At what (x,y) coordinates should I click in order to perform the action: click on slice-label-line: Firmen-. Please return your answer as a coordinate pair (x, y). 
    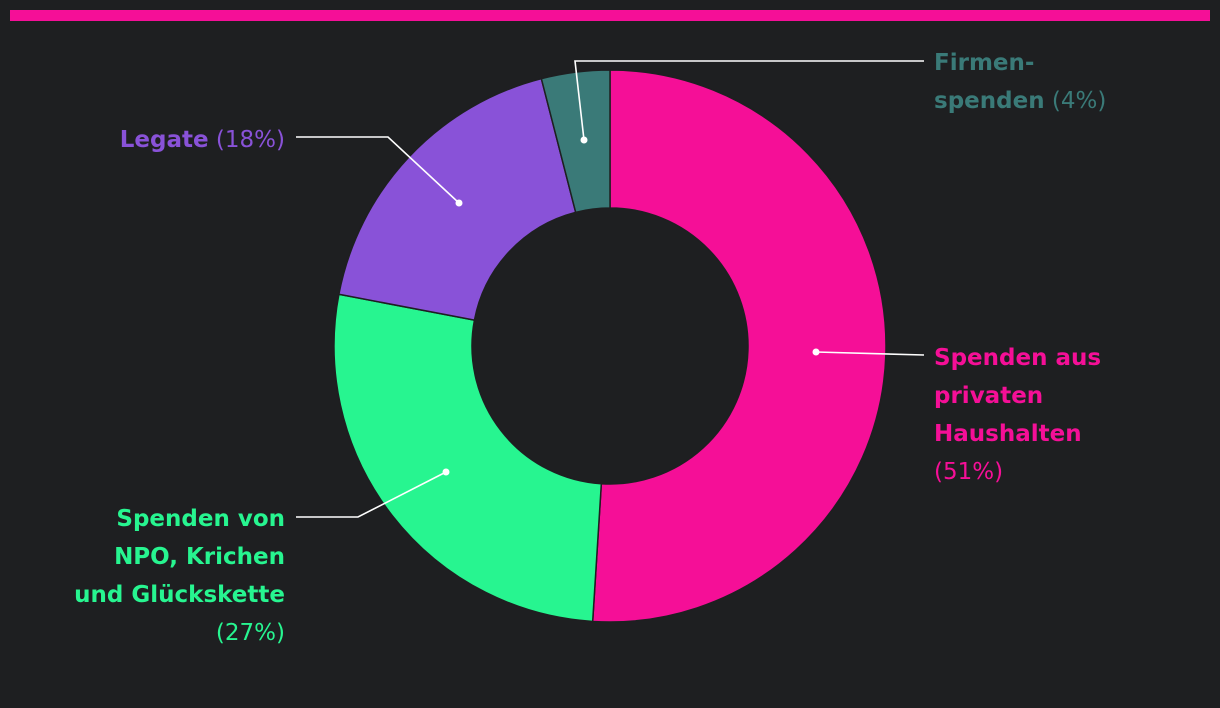
    Looking at the image, I should click on (984, 63).